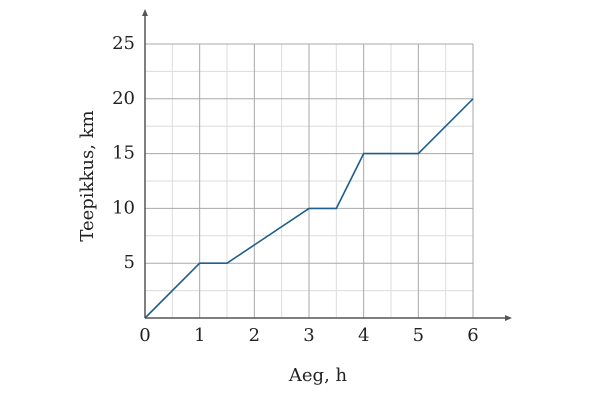  Describe the element at coordinates (508, 318) in the screenshot. I see `x-axis-arrow` at that location.